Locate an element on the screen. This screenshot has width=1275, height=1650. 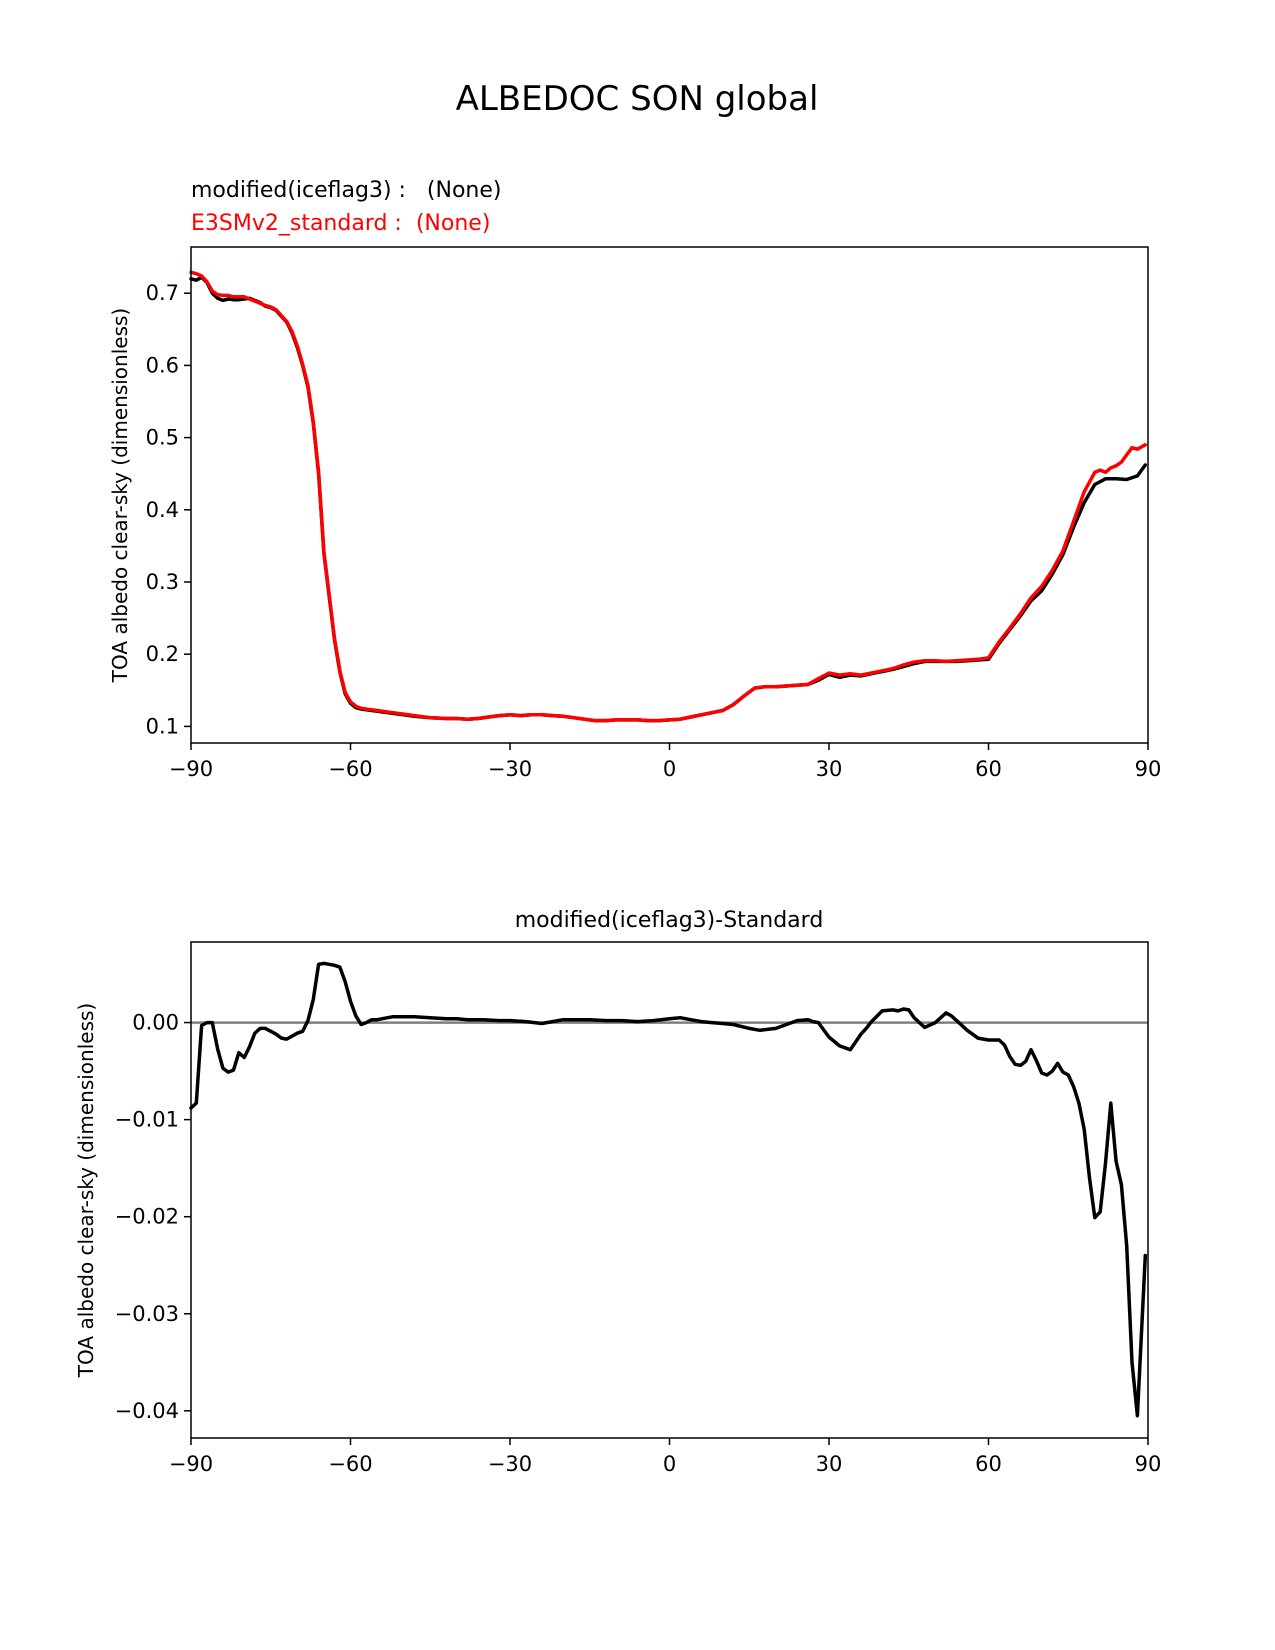
top-x-tick-label: 60 is located at coordinates (988, 769).